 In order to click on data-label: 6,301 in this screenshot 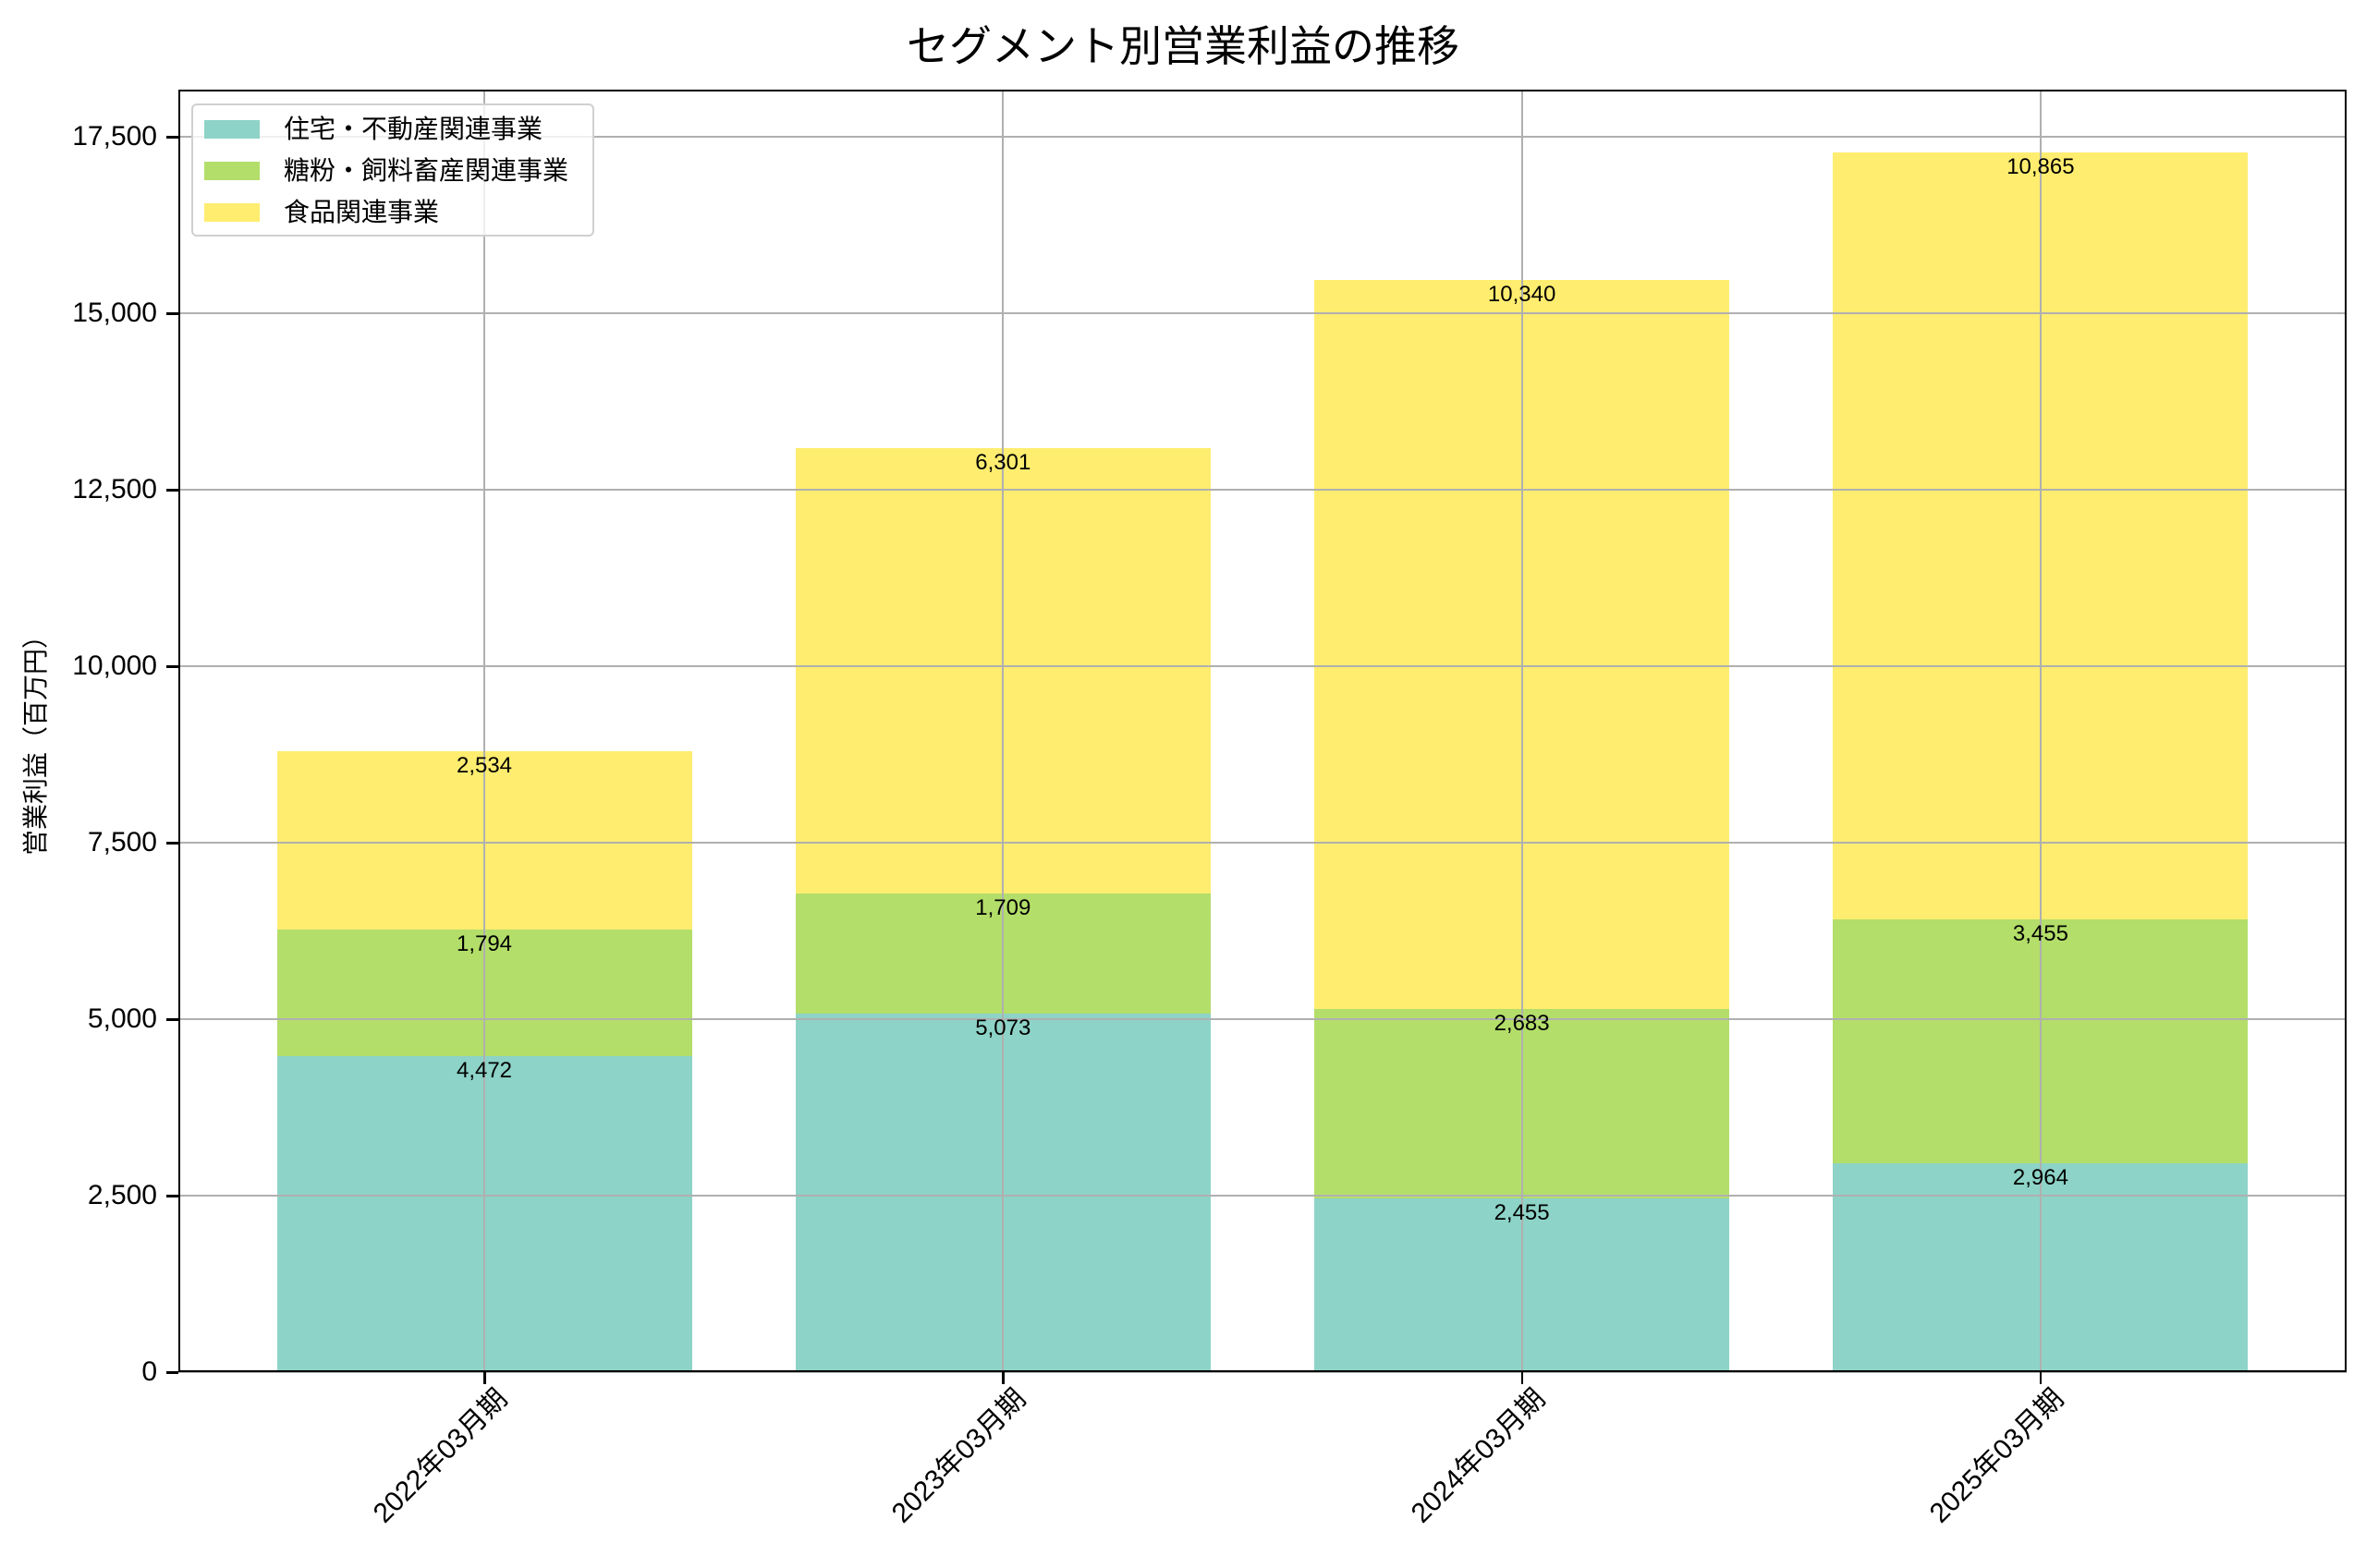, I will do `click(1003, 463)`.